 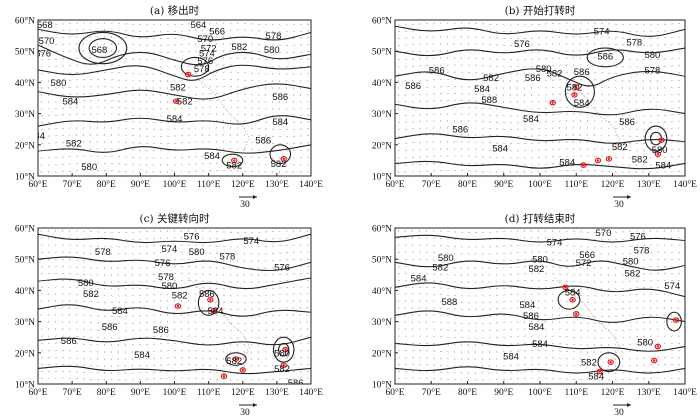 What do you see at coordinates (613, 392) in the screenshot?
I see `x-tick-label: 120°E` at bounding box center [613, 392].